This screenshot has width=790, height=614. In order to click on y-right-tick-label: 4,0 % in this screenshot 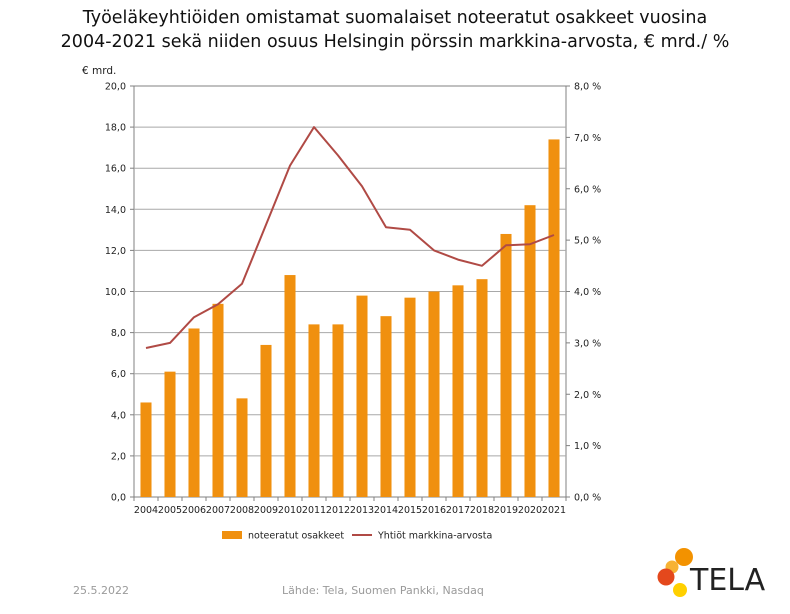, I will do `click(587, 292)`.